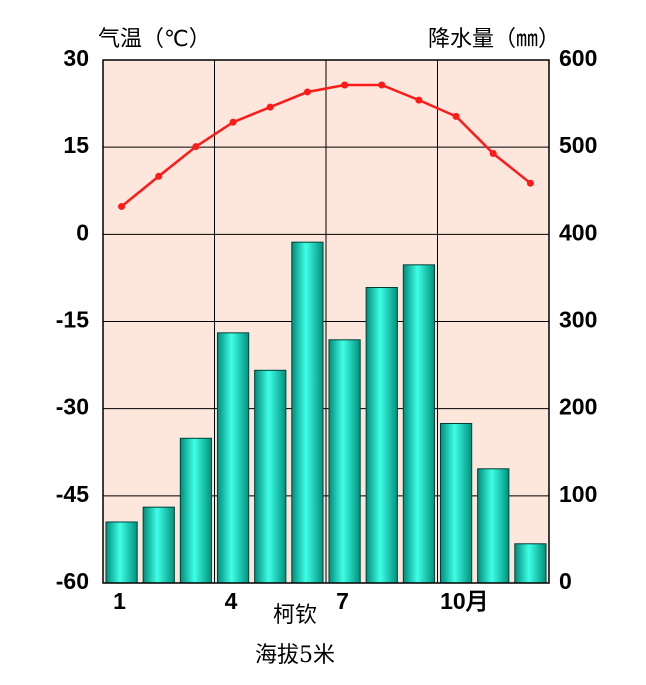  Describe the element at coordinates (464, 601) in the screenshot. I see `x-tick-label: 10月` at that location.